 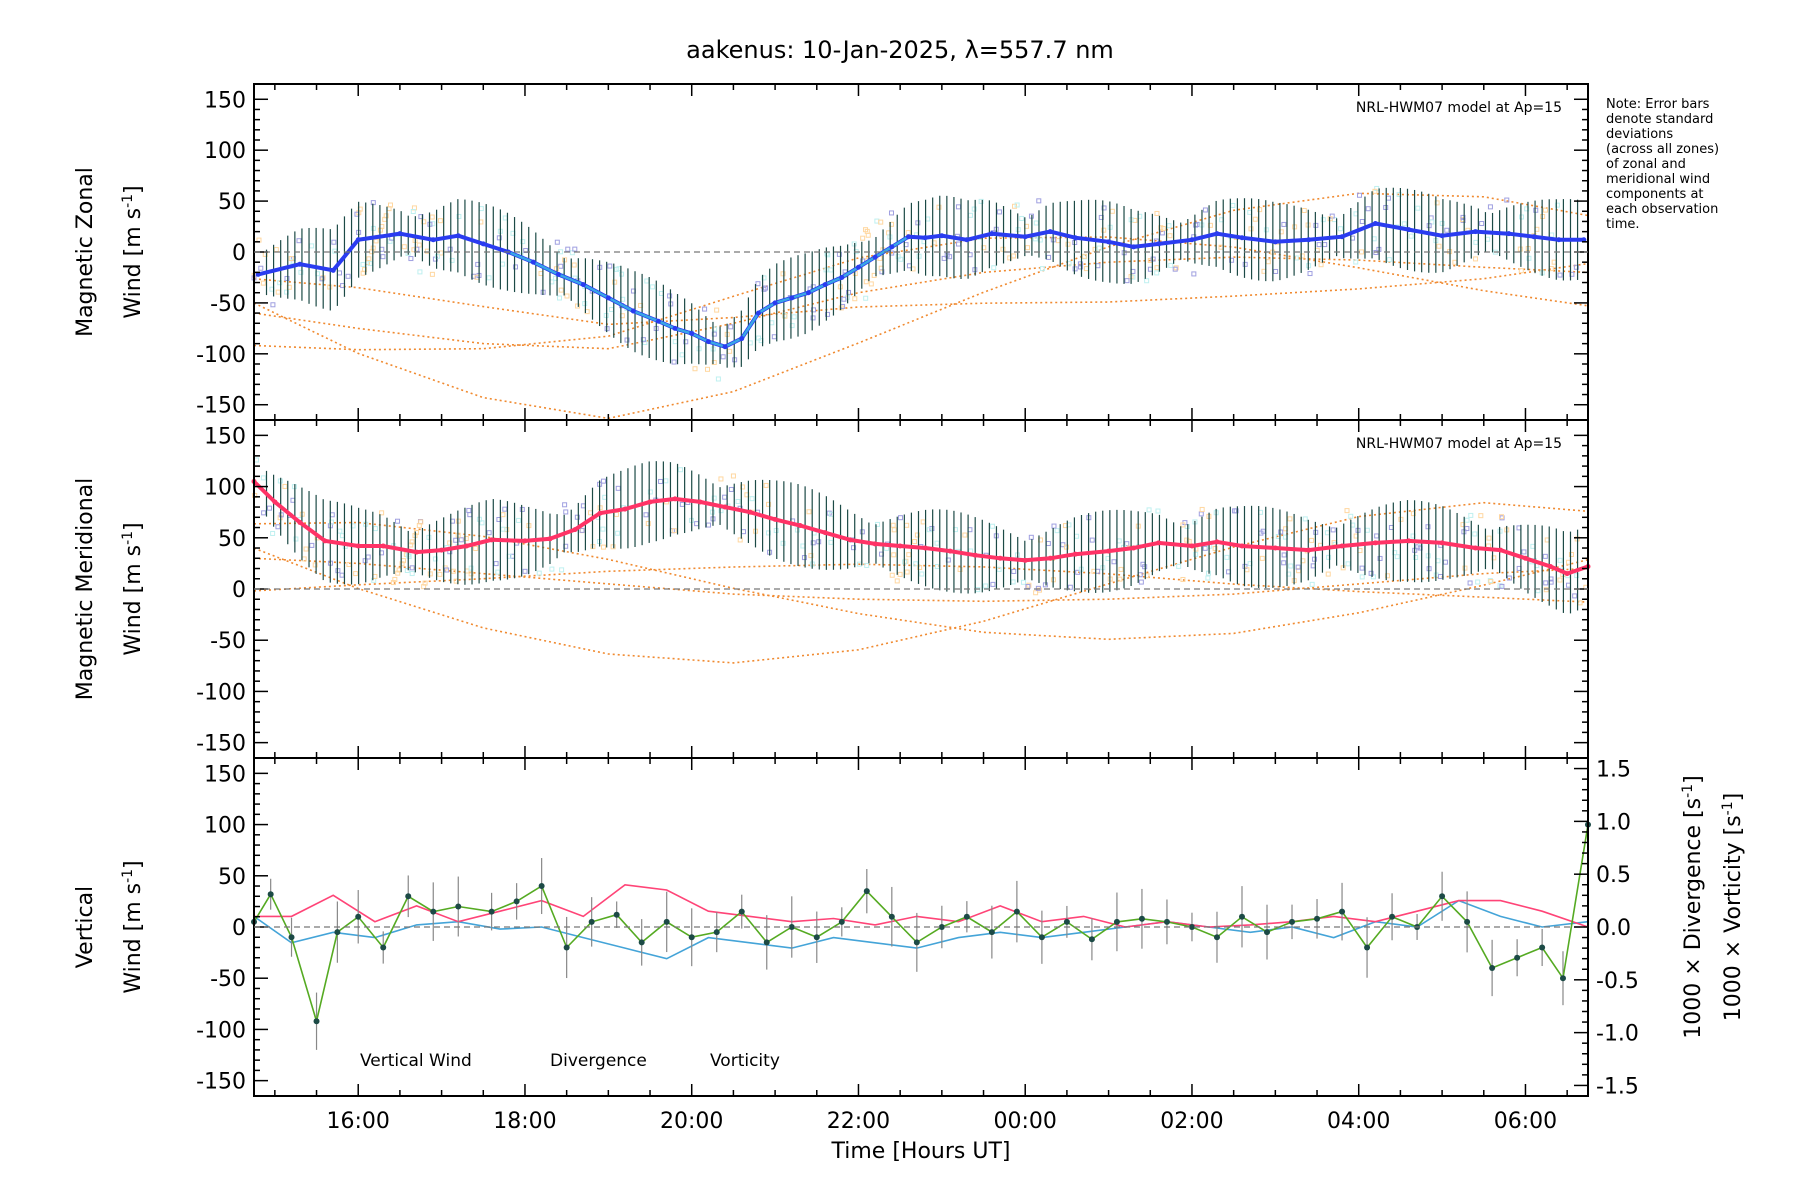 I want to click on x-tick-label: 04:00, so click(x=1358, y=1121).